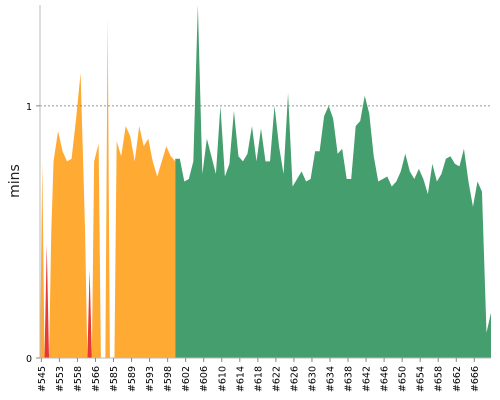 This screenshot has height=400, width=500. Describe the element at coordinates (385, 379) in the screenshot. I see `x-tick-label: #646` at that location.